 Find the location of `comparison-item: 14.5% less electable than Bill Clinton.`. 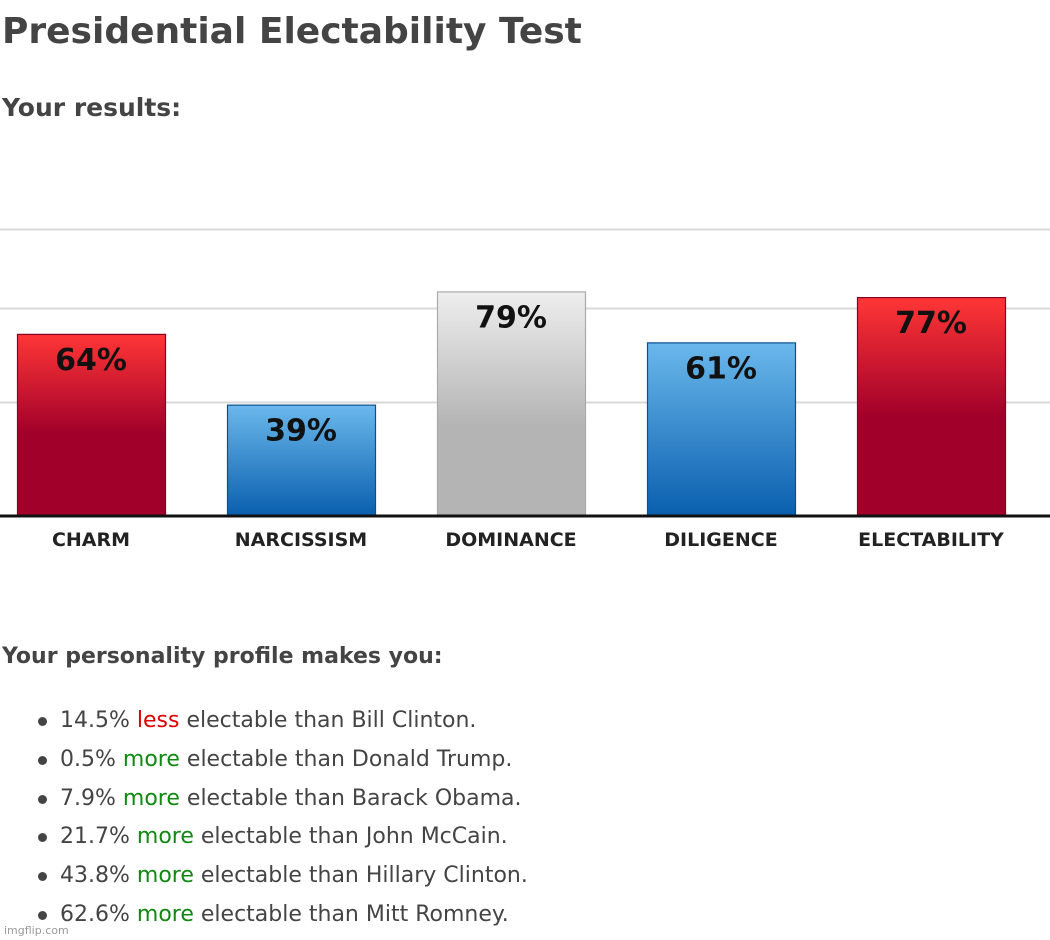

comparison-item: 14.5% less electable than Bill Clinton. is located at coordinates (282, 721).